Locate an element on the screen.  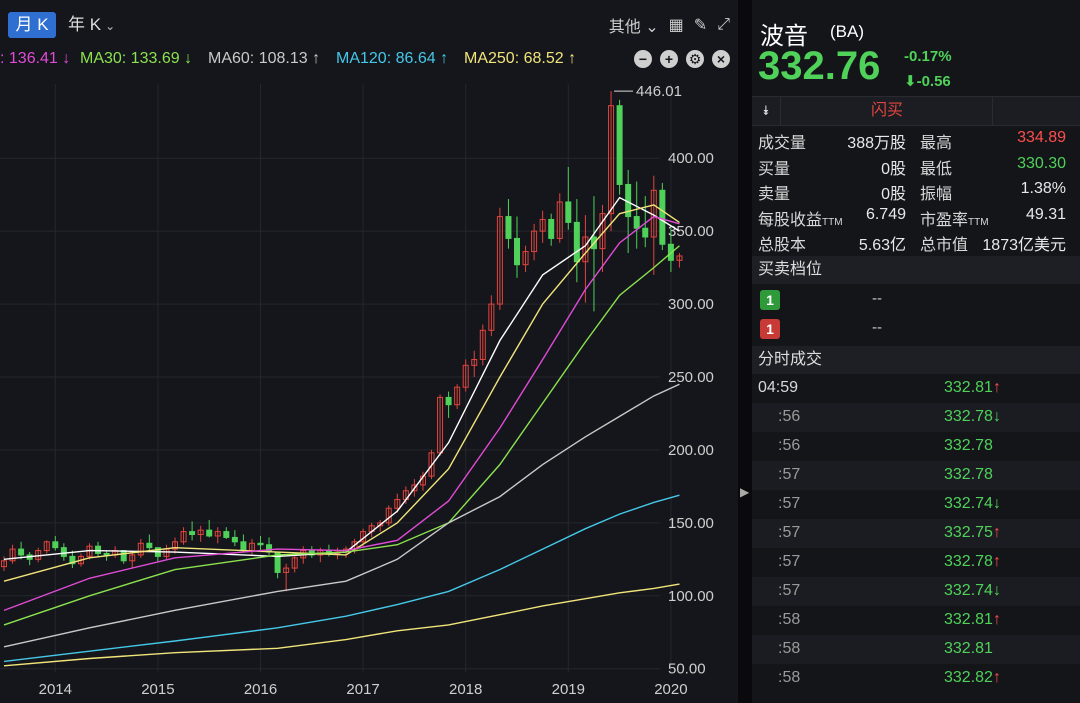
other-menu: 其他 ⌄ is located at coordinates (634, 25).